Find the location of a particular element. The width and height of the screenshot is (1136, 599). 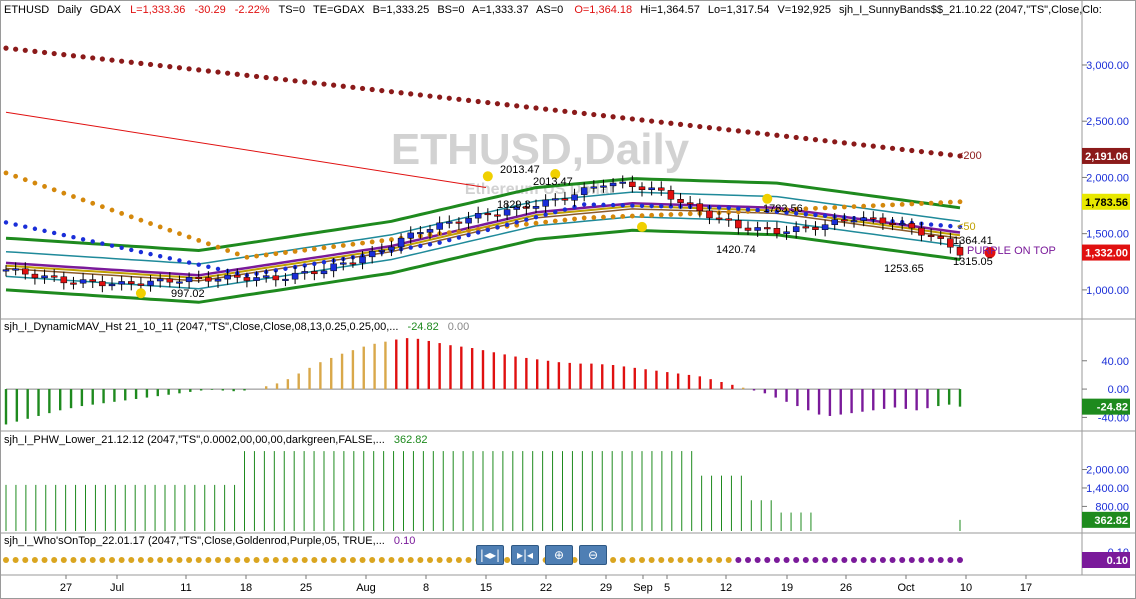

dynamic-mav-zero: 0.00 is located at coordinates (458, 327).